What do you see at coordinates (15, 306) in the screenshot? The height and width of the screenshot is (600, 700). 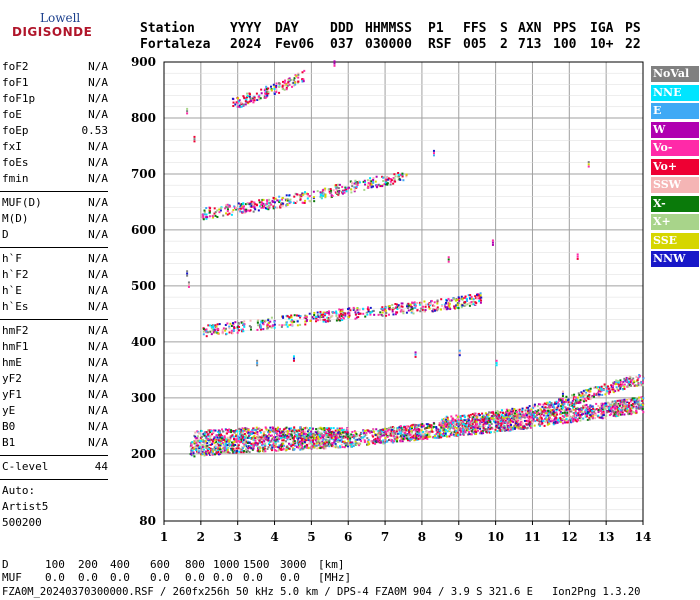 I see `param-name: h`Es` at bounding box center [15, 306].